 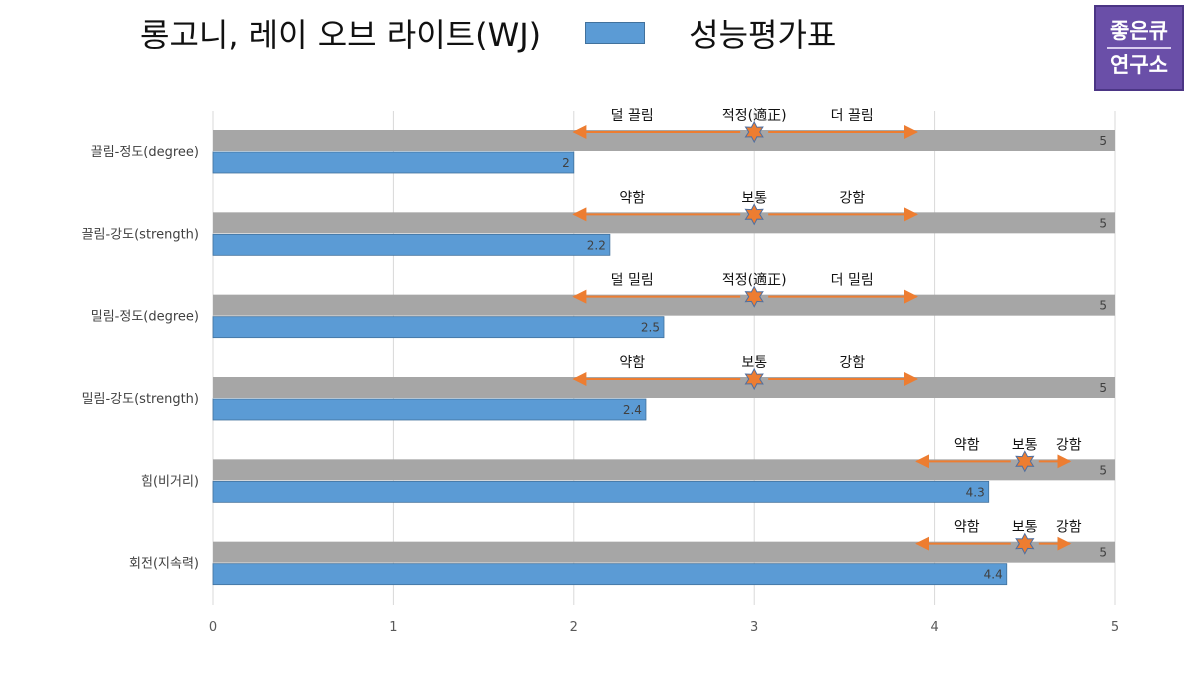 What do you see at coordinates (754, 627) in the screenshot?
I see `x-tick-label: 3` at bounding box center [754, 627].